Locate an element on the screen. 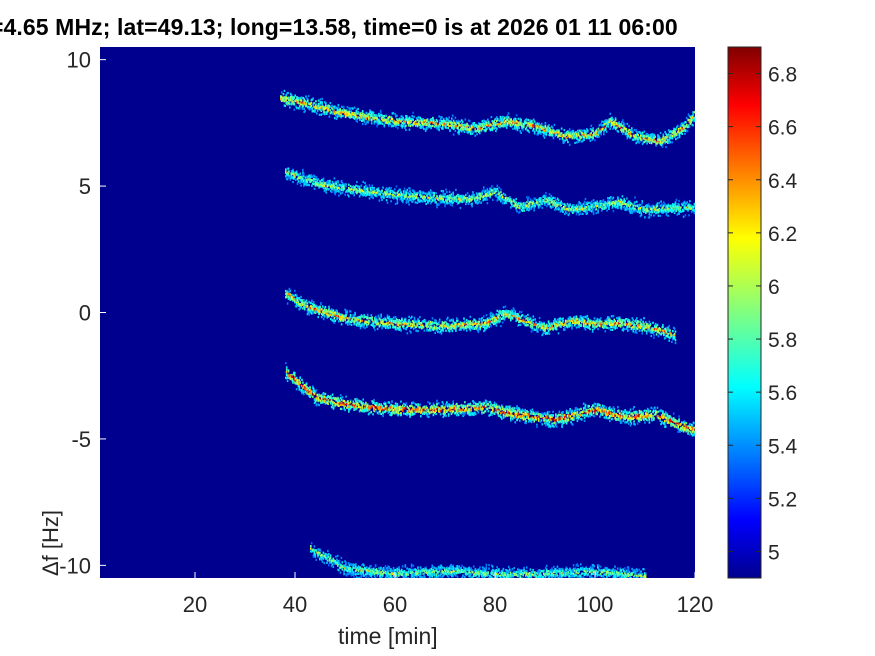  y-tick-label: 5 is located at coordinates (85, 186).